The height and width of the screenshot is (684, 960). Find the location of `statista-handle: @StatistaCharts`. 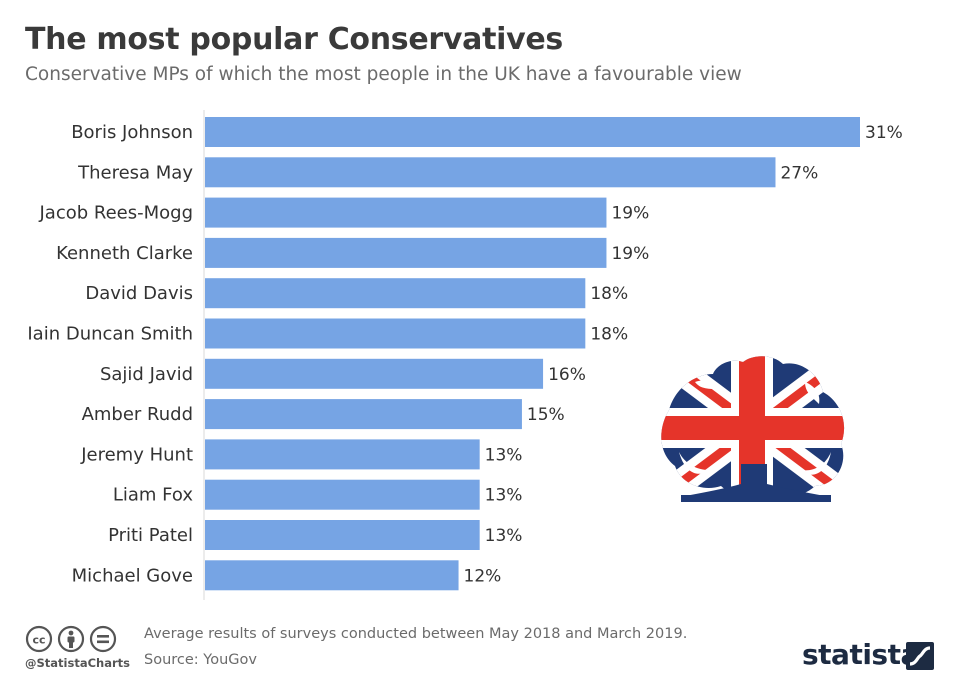

statista-handle: @StatistaCharts is located at coordinates (77, 663).